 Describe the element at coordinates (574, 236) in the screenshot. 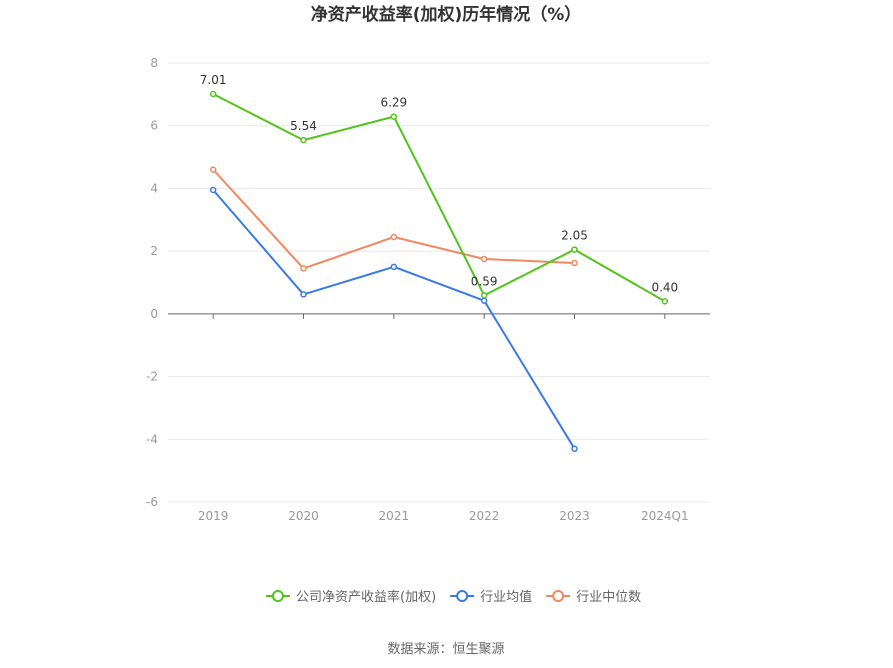

I see `data-label: 2.05` at that location.